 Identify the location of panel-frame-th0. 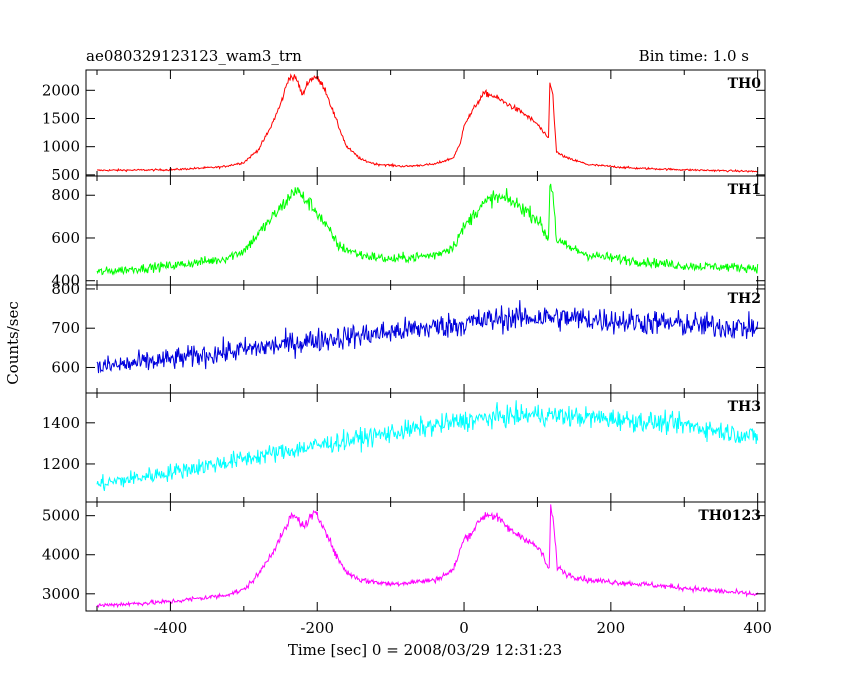
(425, 123).